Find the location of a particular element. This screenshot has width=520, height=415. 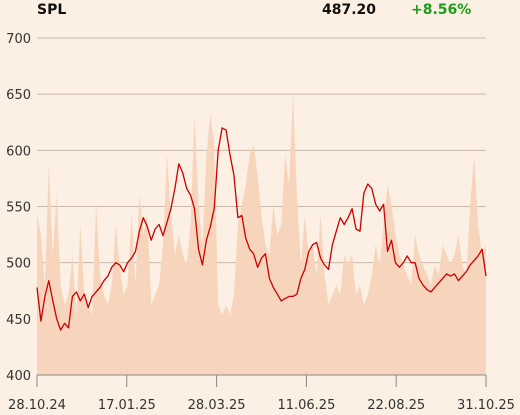

x-tick-label: 11.06.25 is located at coordinates (306, 405).